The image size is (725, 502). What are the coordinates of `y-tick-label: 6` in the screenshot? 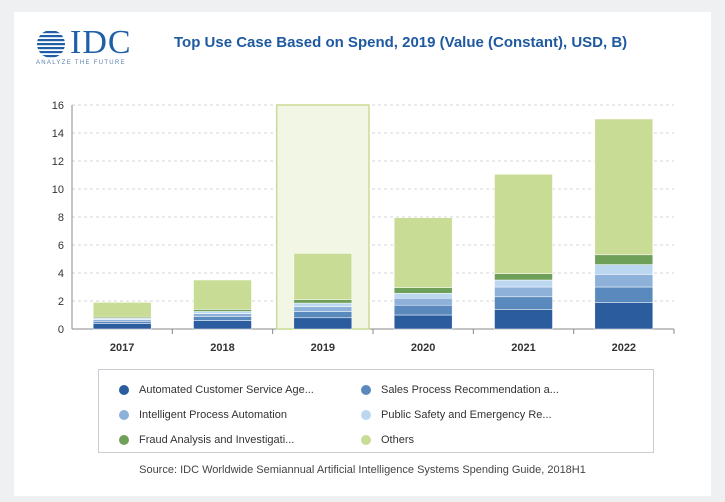 It's located at (61, 246).